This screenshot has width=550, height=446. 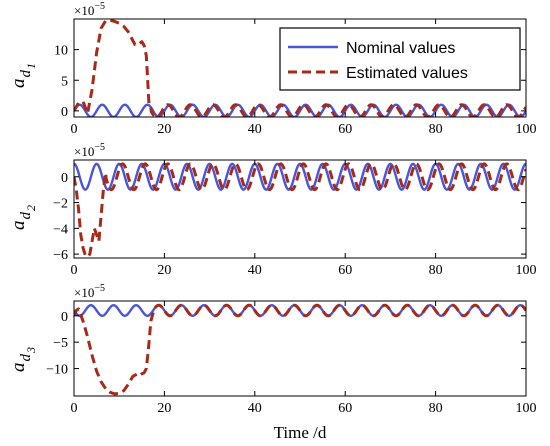 I want to click on y-tick-label: −10, so click(x=57, y=370).